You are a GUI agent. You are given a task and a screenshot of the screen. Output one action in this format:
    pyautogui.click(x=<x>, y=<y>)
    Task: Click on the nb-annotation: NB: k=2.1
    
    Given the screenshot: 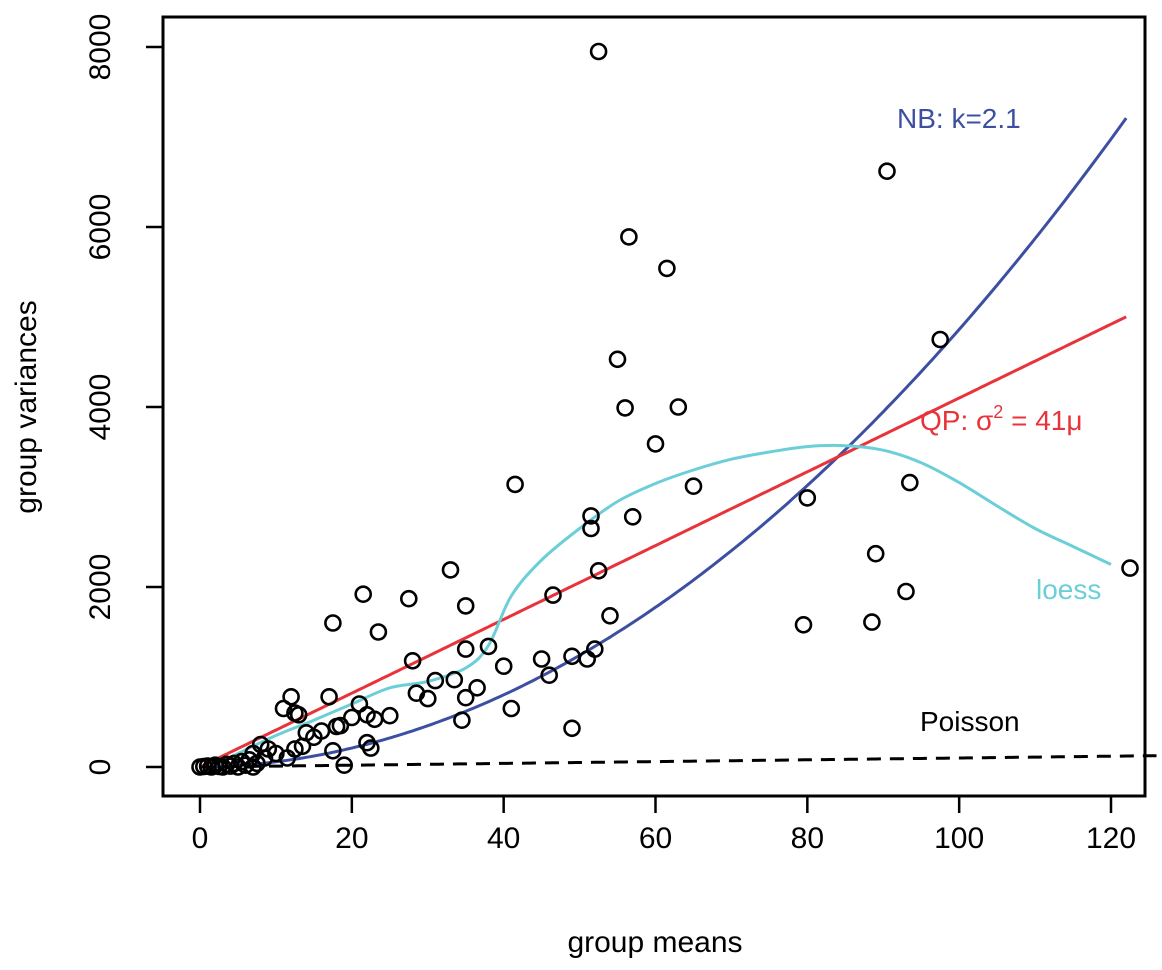 What is the action you would take?
    pyautogui.click(x=959, y=118)
    